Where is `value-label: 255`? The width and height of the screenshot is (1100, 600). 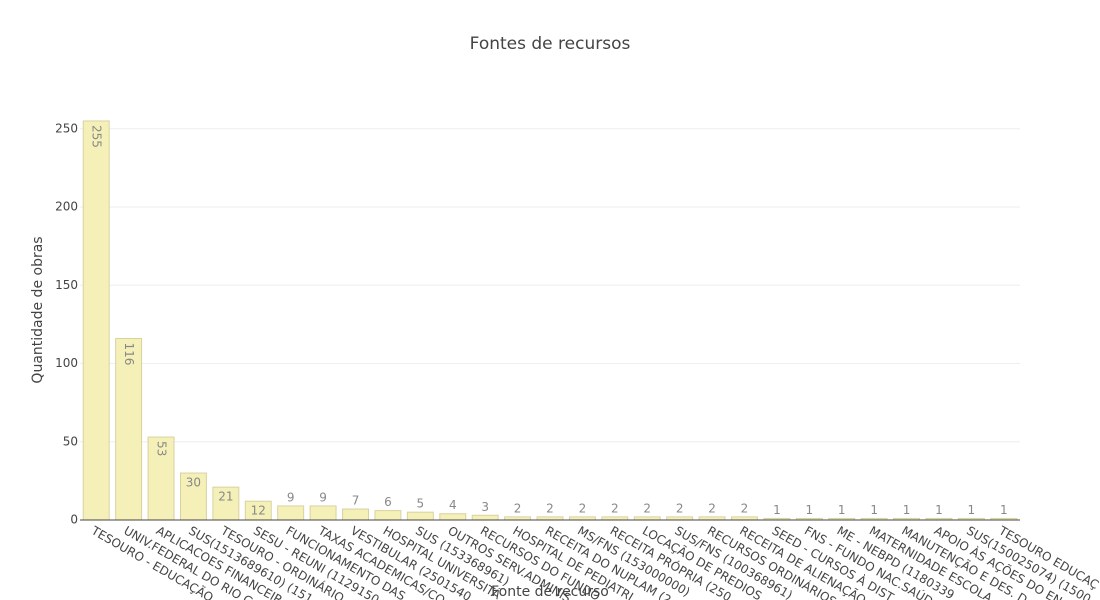
value-label: 255 is located at coordinates (97, 136).